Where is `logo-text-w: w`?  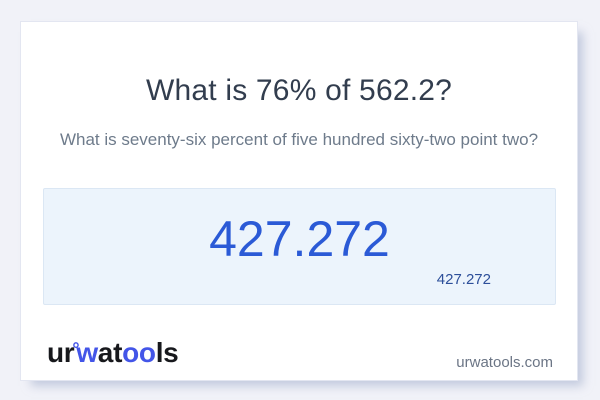
logo-text-w: w is located at coordinates (87, 352).